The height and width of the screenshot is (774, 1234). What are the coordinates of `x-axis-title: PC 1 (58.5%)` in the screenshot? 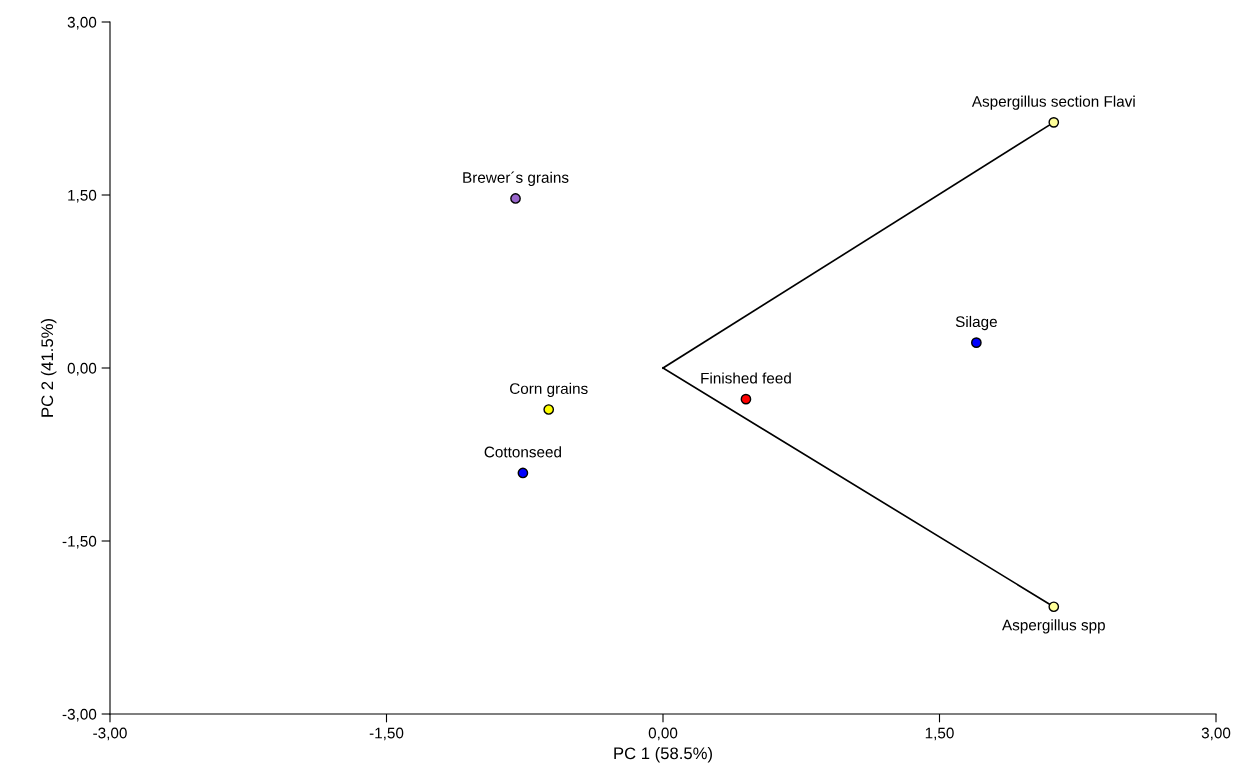 It's located at (663, 754).